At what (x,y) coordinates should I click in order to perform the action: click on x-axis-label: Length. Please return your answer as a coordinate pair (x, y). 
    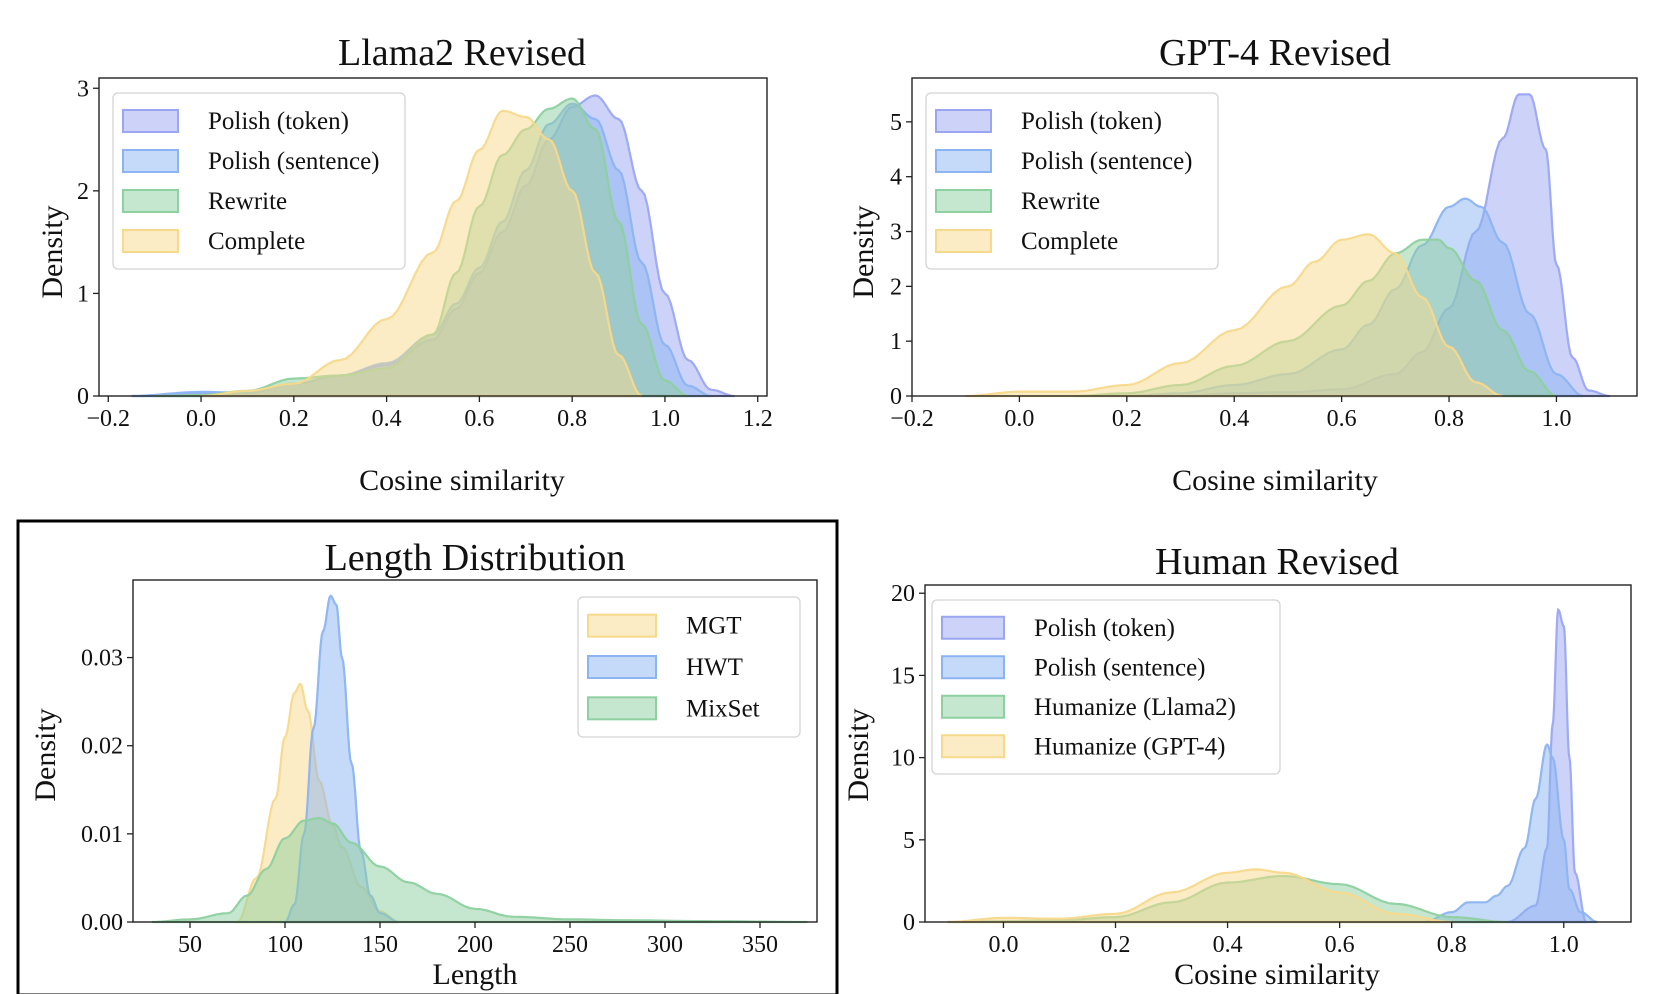
    Looking at the image, I should click on (475, 974).